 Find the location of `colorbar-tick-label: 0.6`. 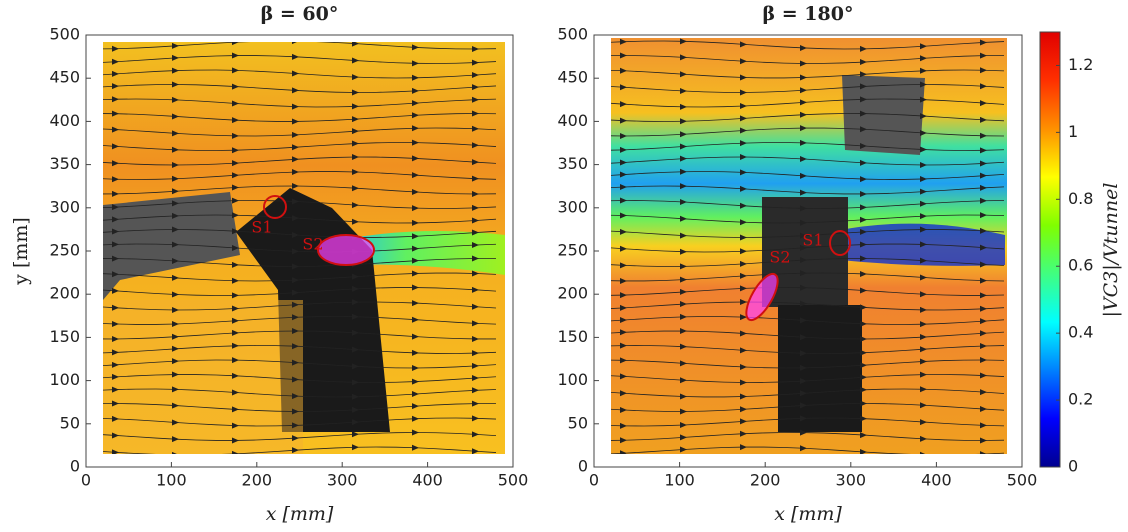

colorbar-tick-label: 0.6 is located at coordinates (1080, 265).